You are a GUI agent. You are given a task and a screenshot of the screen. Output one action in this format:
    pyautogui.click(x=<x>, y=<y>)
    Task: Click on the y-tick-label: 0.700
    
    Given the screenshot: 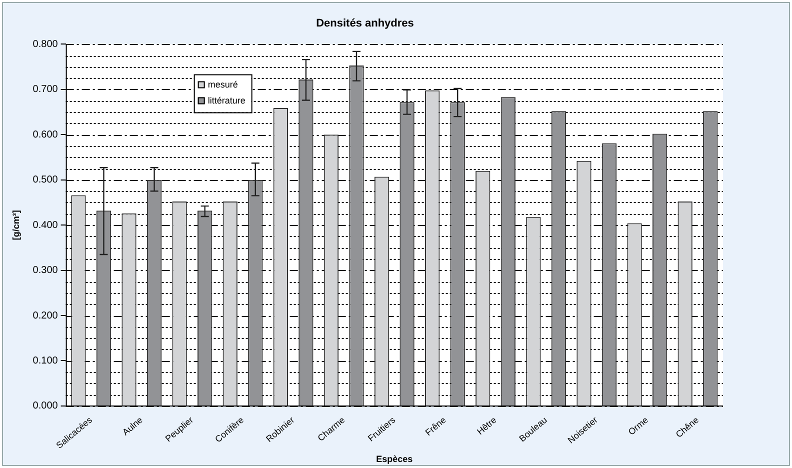 What is the action you would take?
    pyautogui.click(x=45, y=90)
    